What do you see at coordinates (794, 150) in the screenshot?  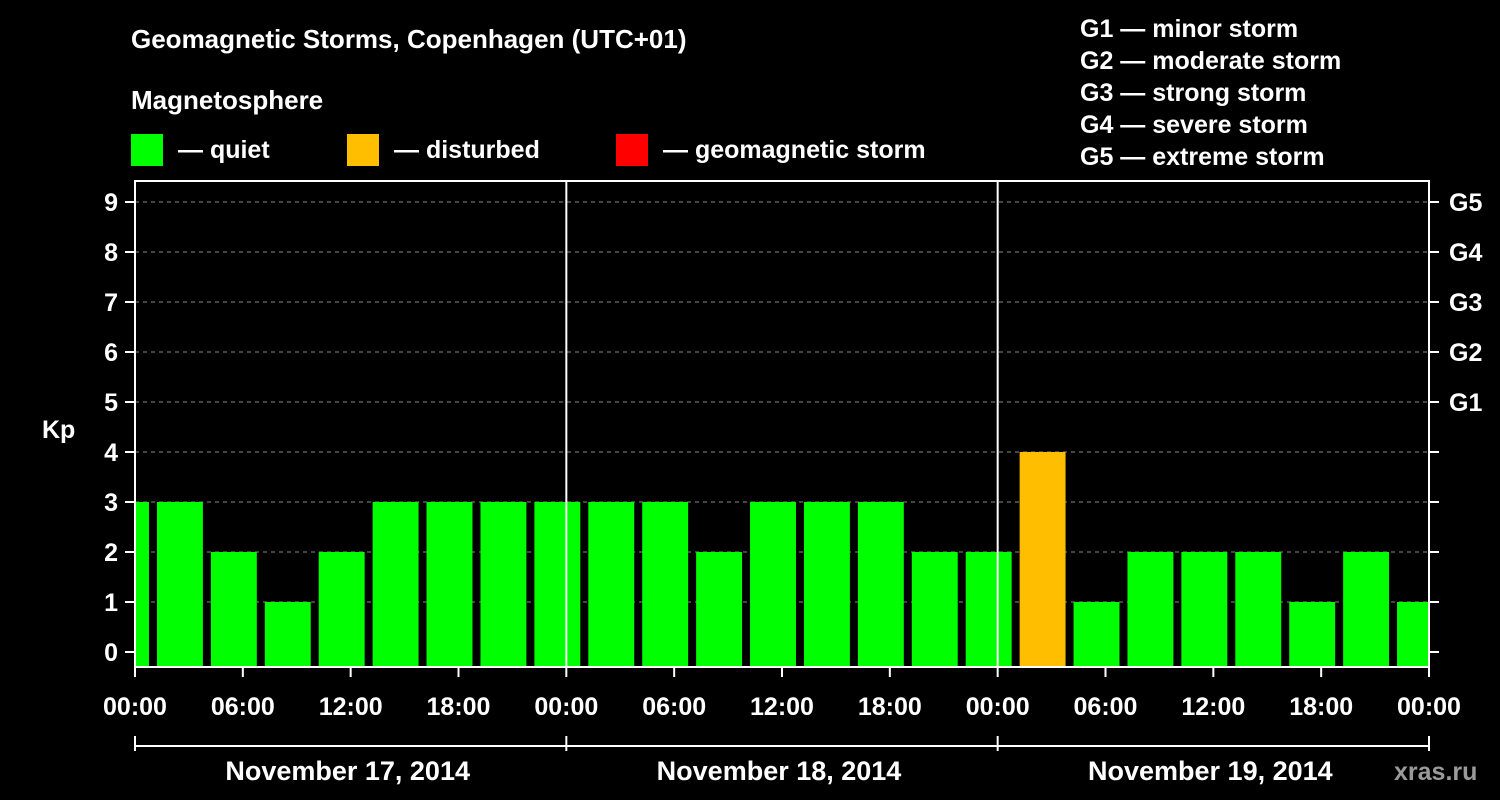 I see `legend-label: — geomagnetic storm` at bounding box center [794, 150].